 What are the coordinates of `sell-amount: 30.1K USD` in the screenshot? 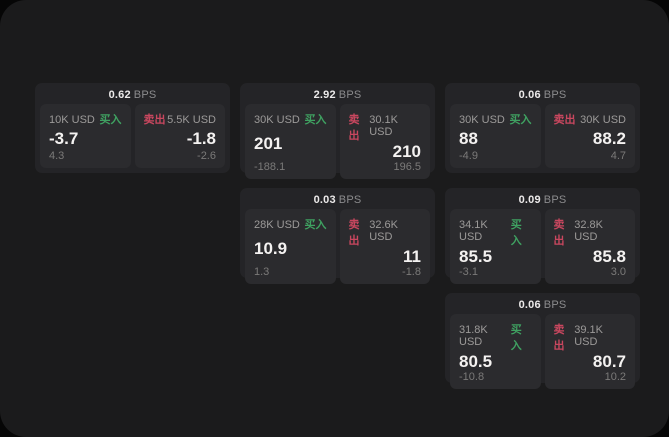 It's located at (383, 126).